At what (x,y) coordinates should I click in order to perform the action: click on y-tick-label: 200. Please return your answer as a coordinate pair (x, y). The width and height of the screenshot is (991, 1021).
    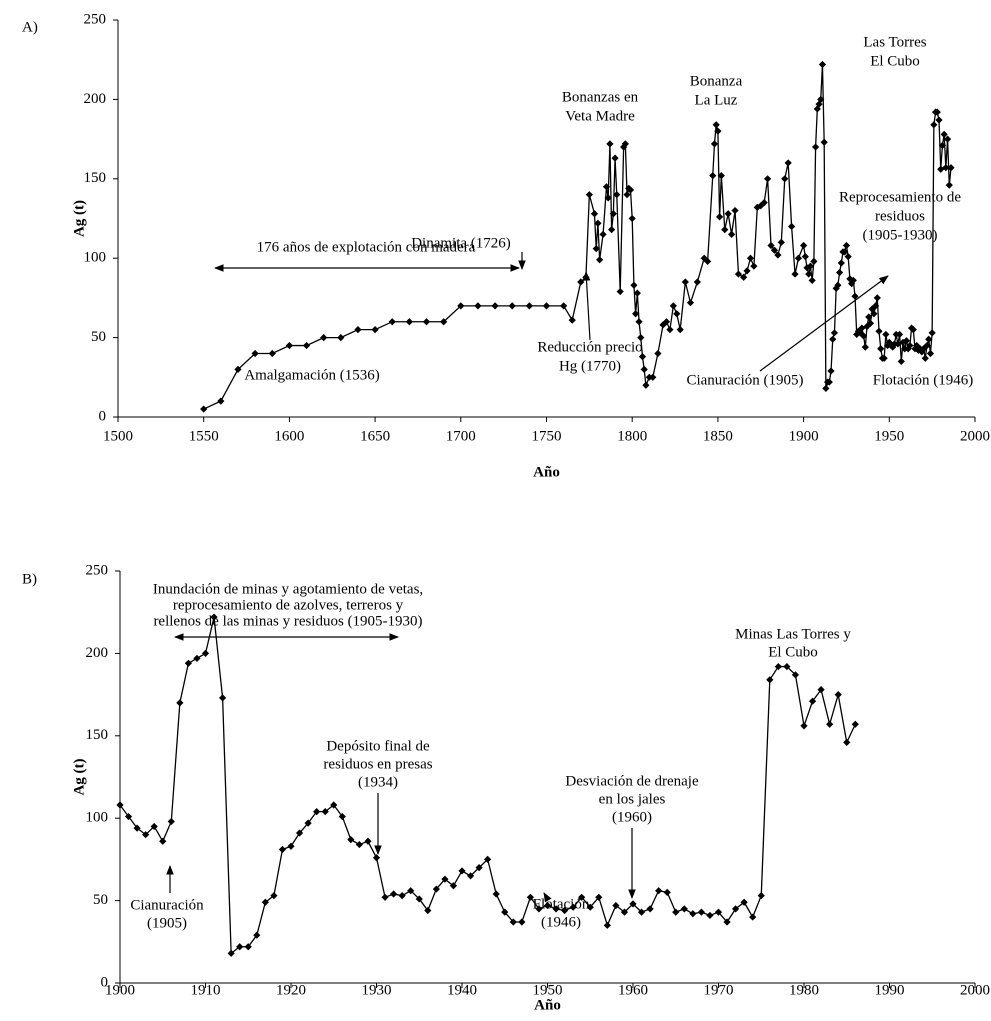
    Looking at the image, I should click on (97, 653).